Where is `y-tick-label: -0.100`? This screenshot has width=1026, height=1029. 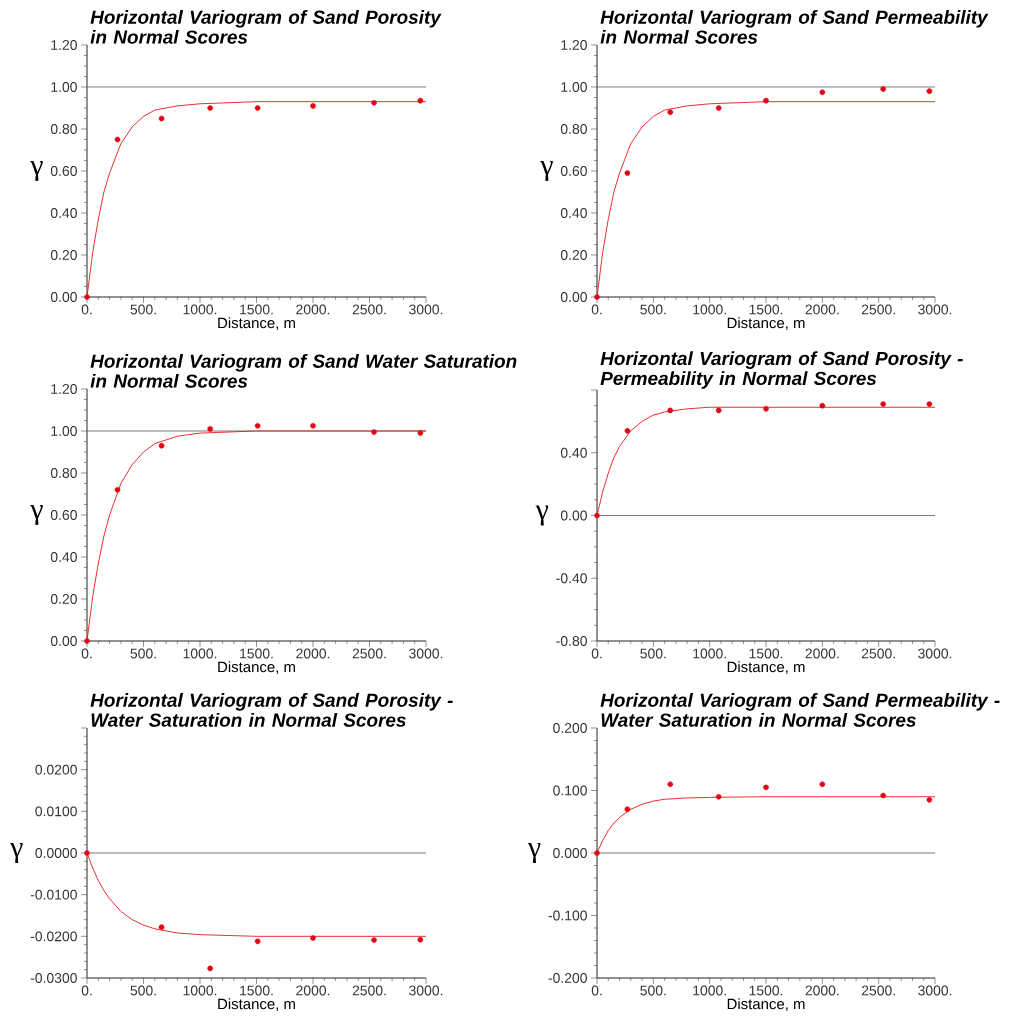 y-tick-label: -0.100 is located at coordinates (567, 915).